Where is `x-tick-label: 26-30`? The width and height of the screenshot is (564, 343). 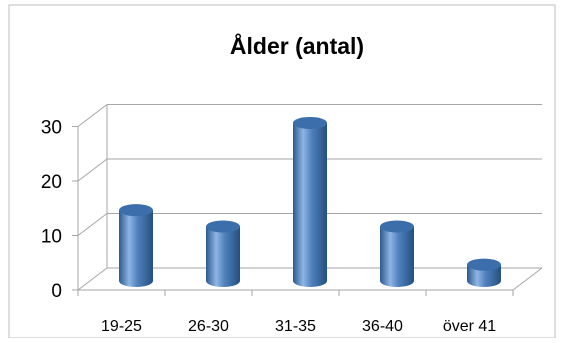
x-tick-label: 26-30 is located at coordinates (208, 326).